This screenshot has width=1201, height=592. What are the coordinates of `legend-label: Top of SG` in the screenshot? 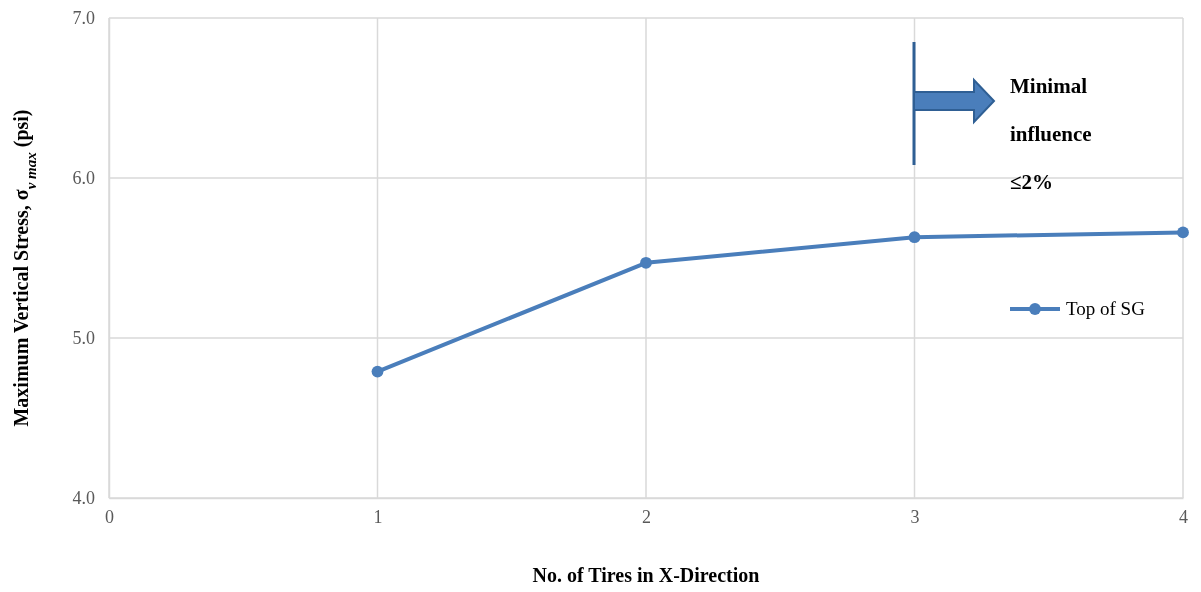 It's located at (1106, 308).